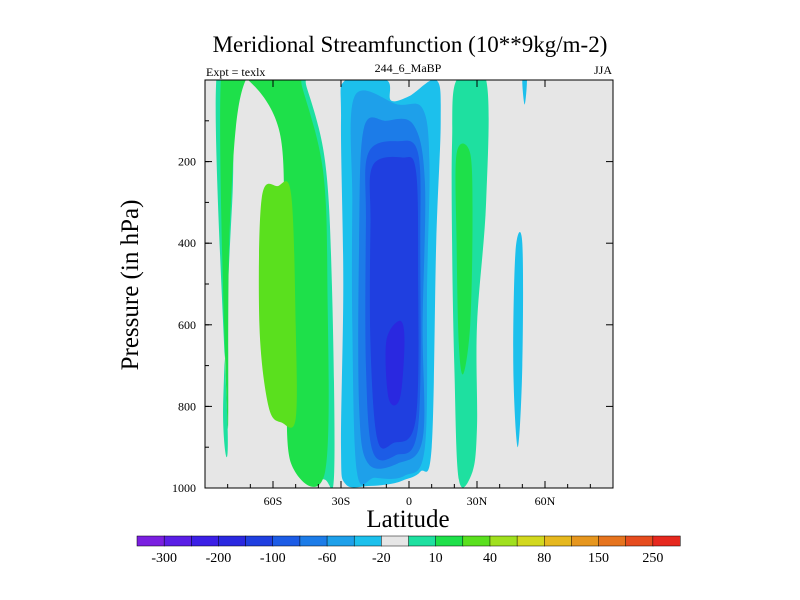 The height and width of the screenshot is (600, 800). I want to click on x-axis-label: Latitude, so click(407, 519).